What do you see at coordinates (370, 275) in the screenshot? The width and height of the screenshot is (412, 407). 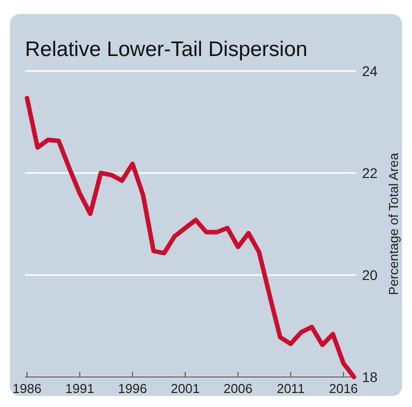 I see `y-tick-label: 20` at bounding box center [370, 275].